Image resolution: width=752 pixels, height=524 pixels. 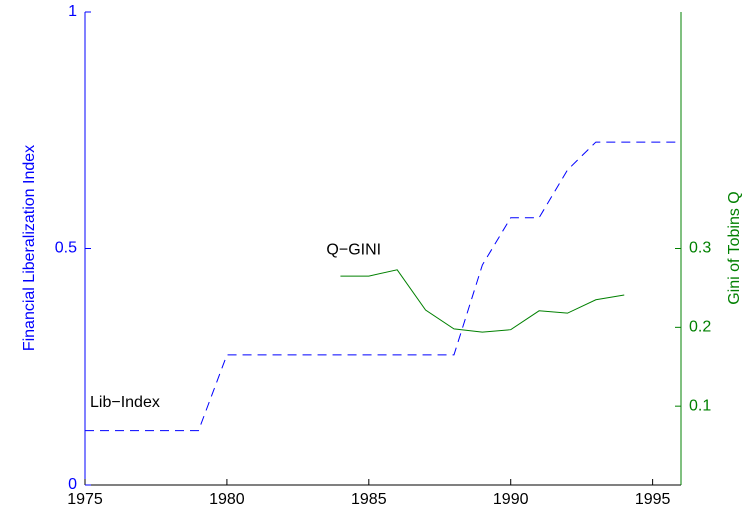 I want to click on y-tick-label: 1, so click(x=72, y=11).